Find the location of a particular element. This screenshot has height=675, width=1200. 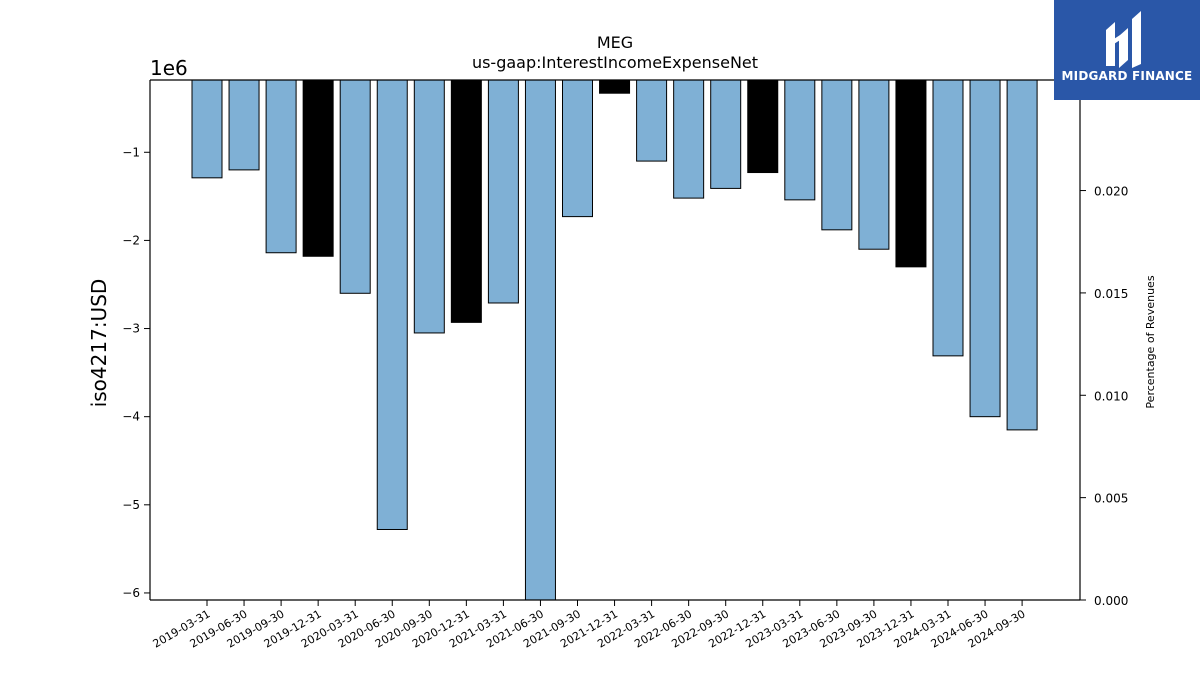

y-tick-label: −4 is located at coordinates (131, 417).